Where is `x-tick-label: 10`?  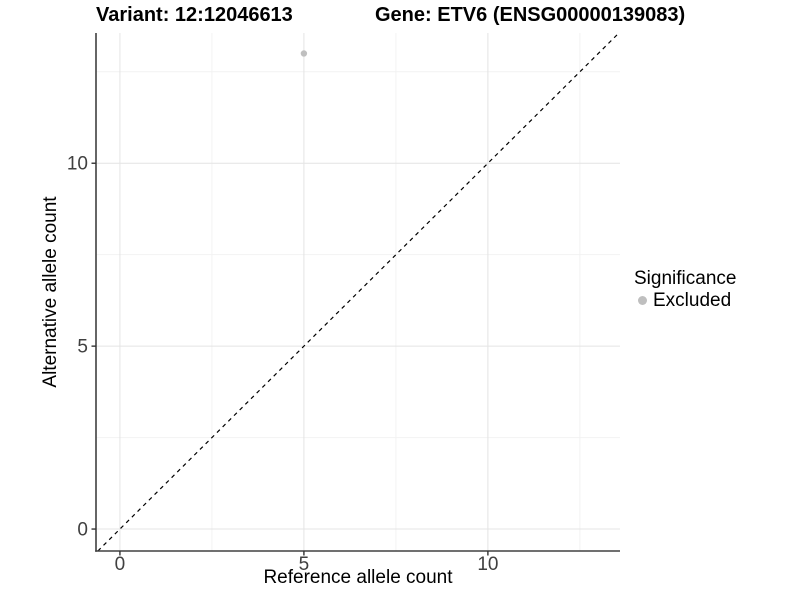 x-tick-label: 10 is located at coordinates (487, 564).